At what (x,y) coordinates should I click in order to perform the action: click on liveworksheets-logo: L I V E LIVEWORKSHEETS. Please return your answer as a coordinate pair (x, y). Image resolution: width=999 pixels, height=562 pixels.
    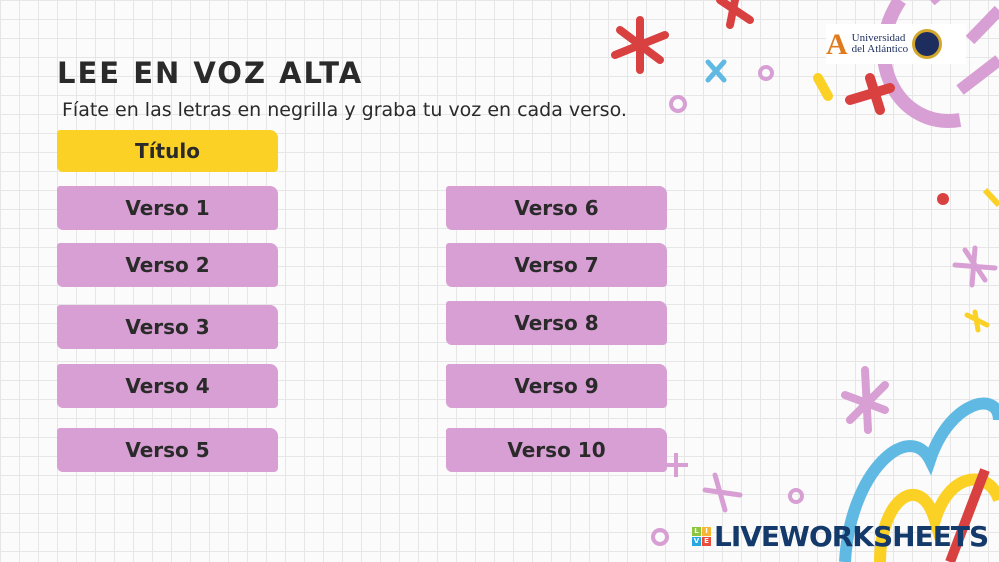
    Looking at the image, I should click on (840, 536).